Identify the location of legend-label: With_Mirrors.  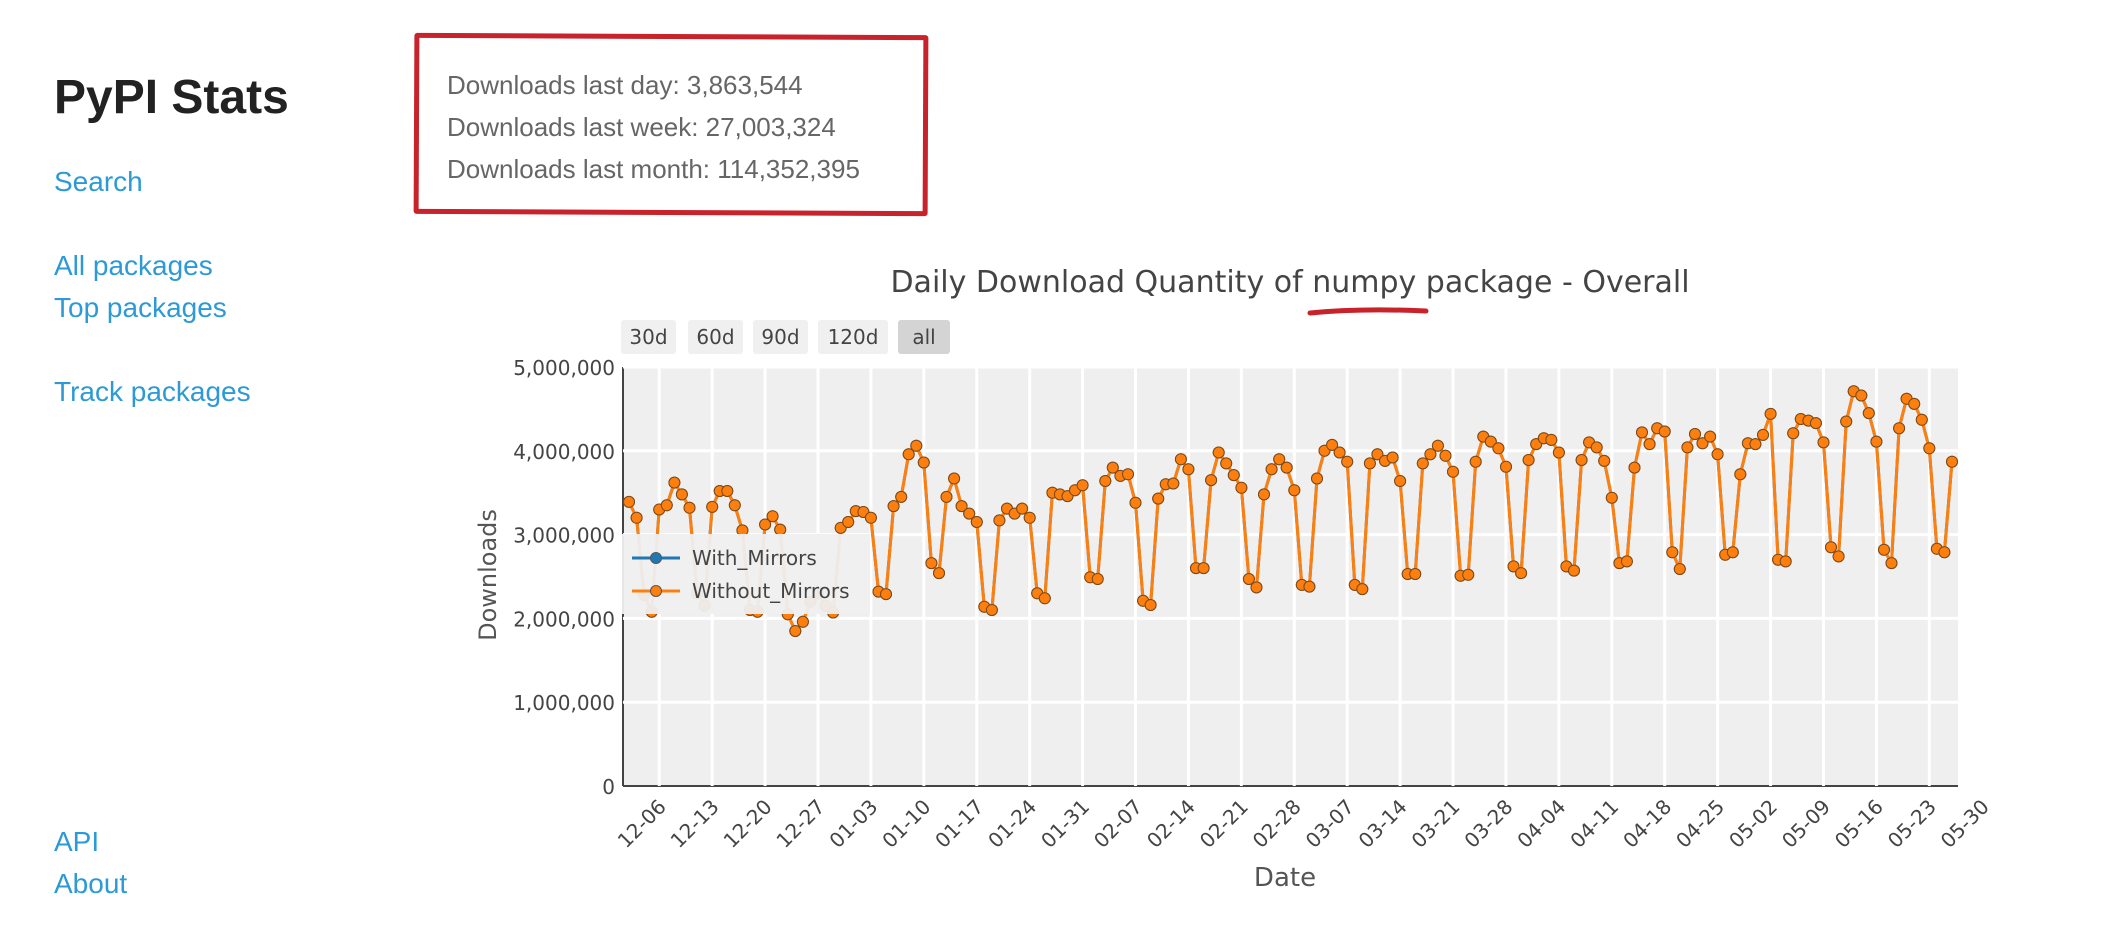
(754, 558).